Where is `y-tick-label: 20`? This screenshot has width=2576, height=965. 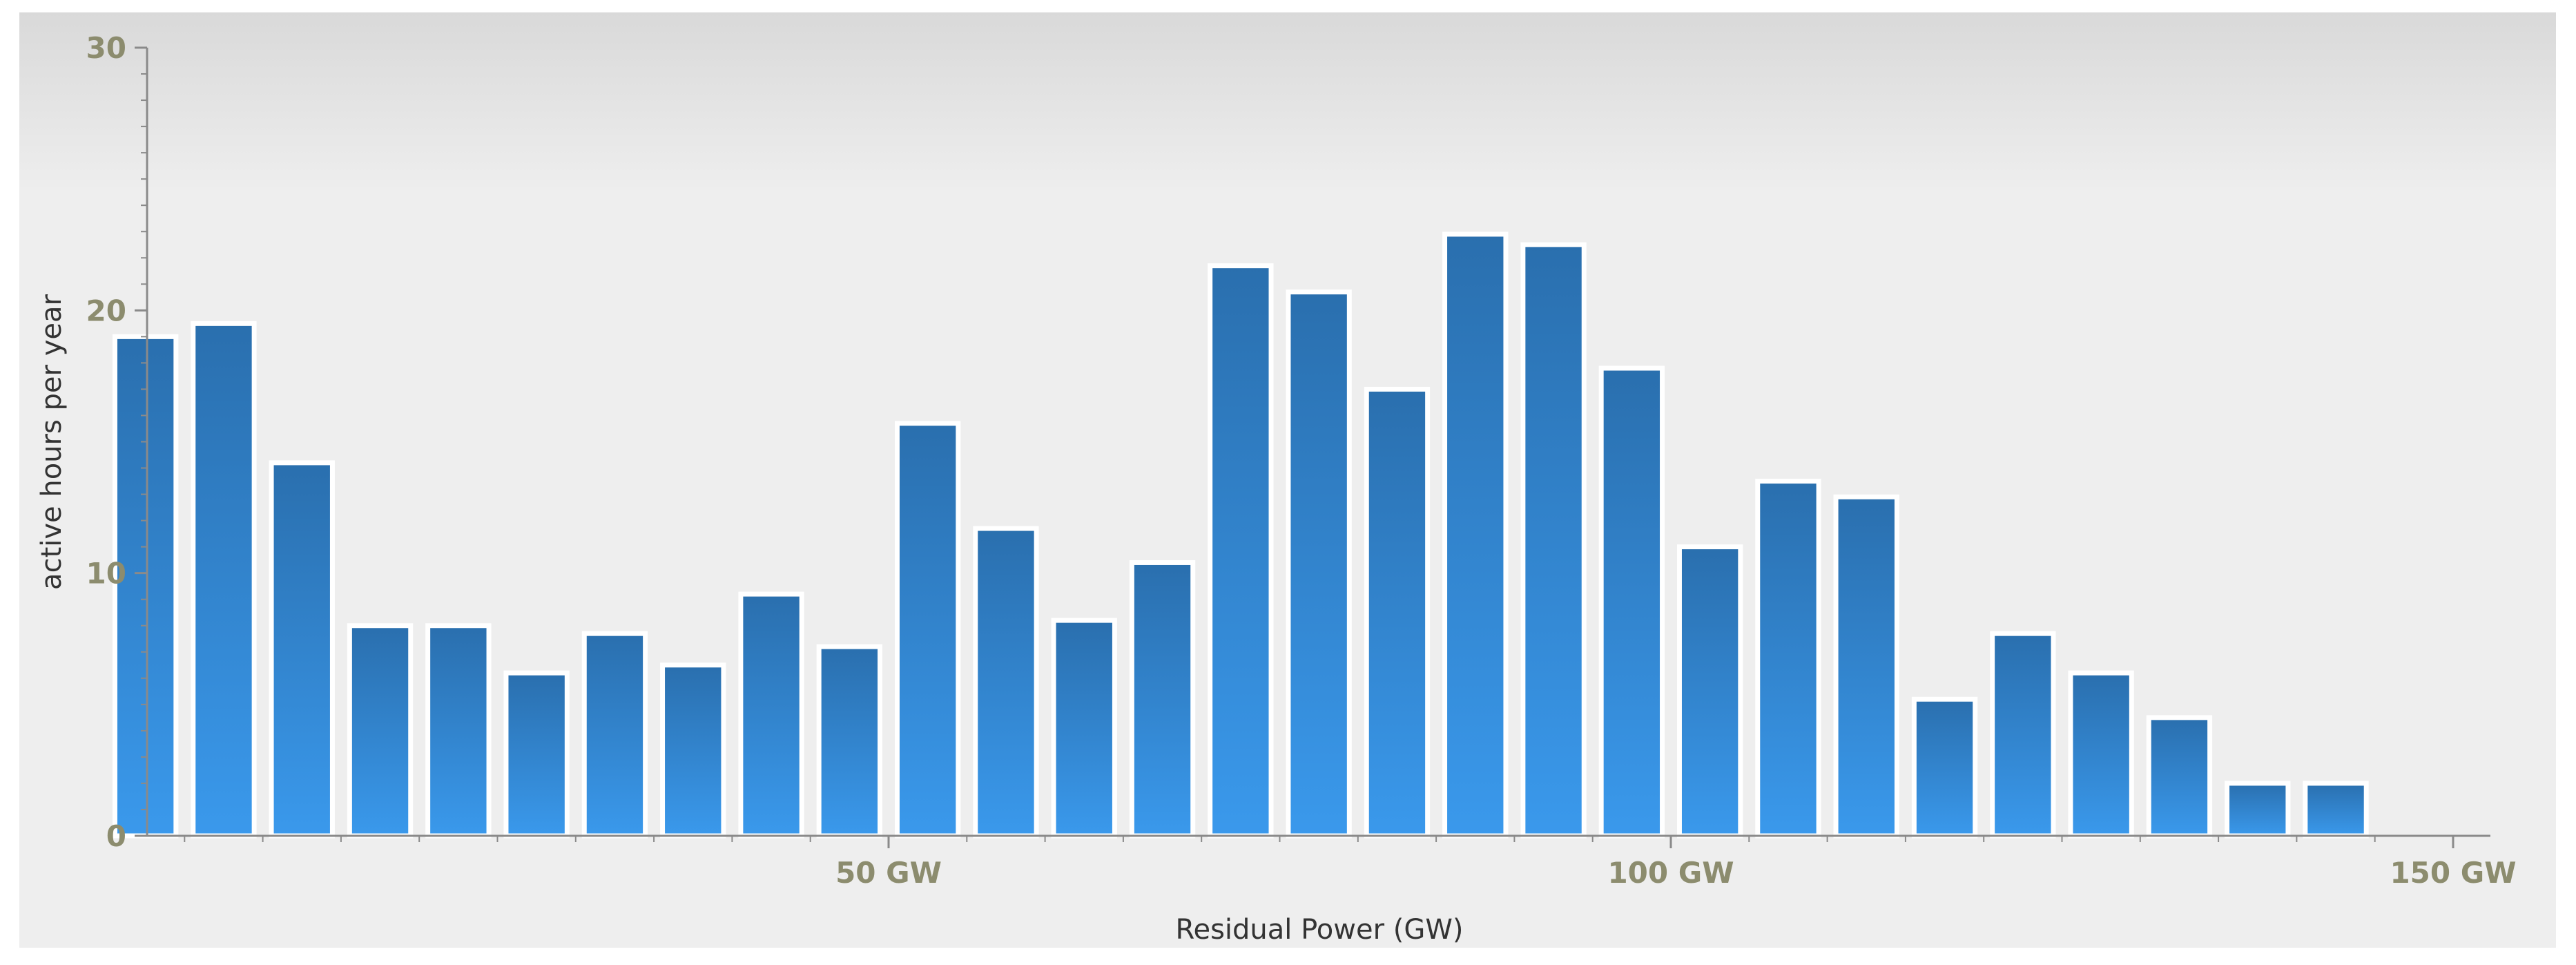
y-tick-label: 20 is located at coordinates (106, 310).